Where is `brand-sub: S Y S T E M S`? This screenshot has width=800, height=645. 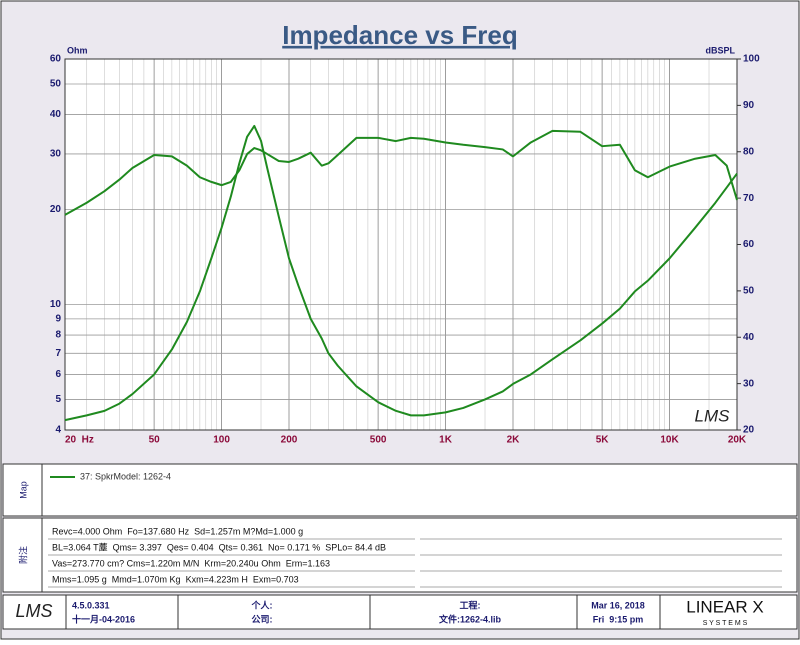 brand-sub: S Y S T E M S is located at coordinates (725, 623).